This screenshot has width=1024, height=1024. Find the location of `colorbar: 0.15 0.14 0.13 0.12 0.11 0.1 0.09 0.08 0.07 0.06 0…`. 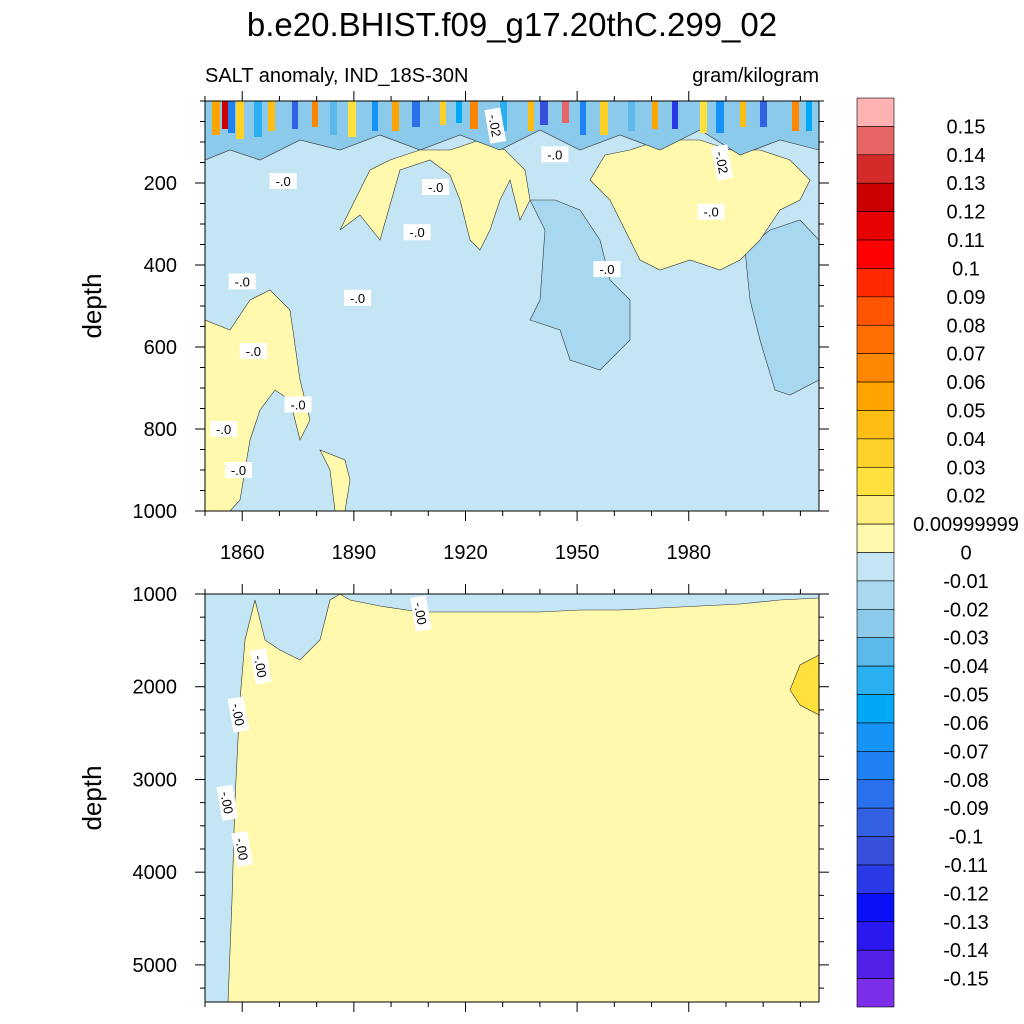

colorbar: 0.15 0.14 0.13 0.12 0.11 0.1 0.09 0.08 0.07 0.06 0… is located at coordinates (937, 552).